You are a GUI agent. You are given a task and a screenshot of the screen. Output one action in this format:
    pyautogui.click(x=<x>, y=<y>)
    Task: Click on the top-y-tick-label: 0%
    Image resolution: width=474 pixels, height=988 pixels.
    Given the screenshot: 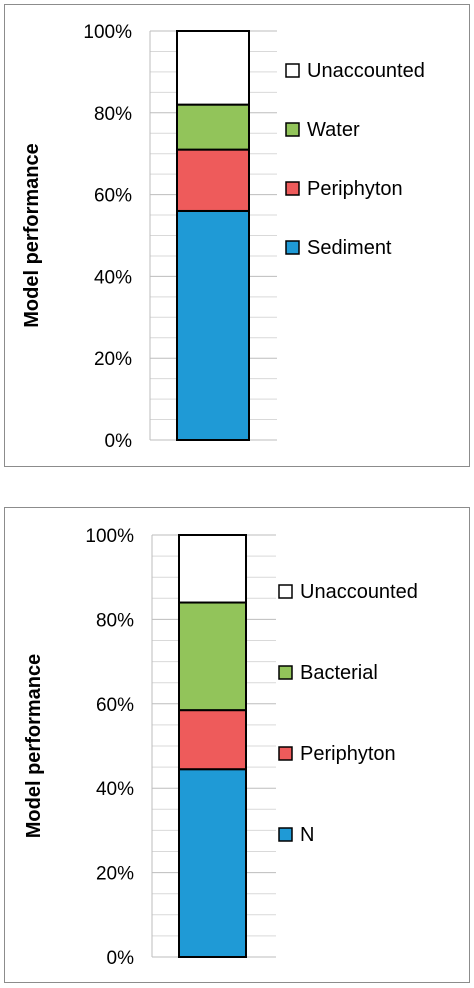 What is the action you would take?
    pyautogui.click(x=119, y=441)
    